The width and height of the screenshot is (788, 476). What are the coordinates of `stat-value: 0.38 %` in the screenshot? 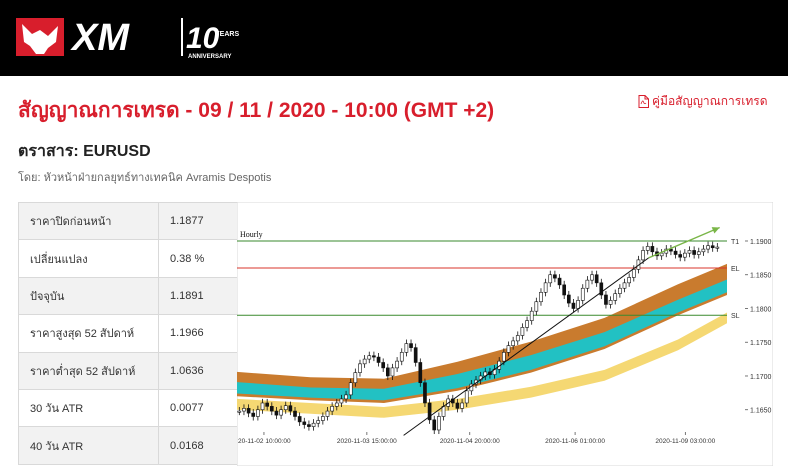 It's located at (198, 258).